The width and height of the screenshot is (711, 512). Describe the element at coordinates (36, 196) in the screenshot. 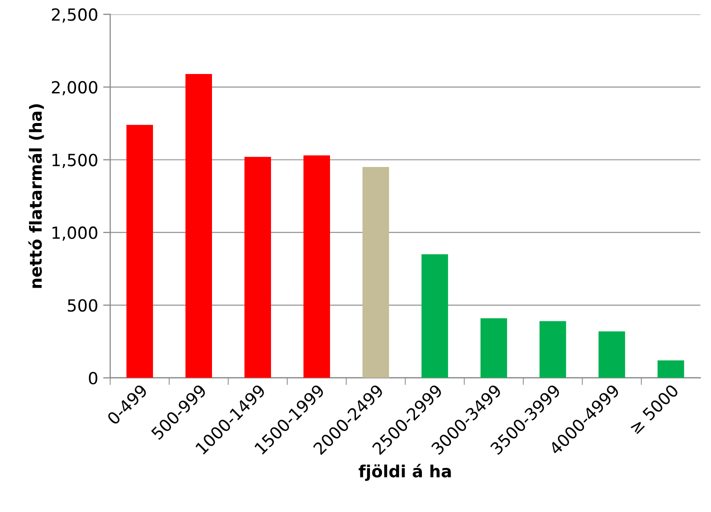

I see `y-axis-title: nettó flatarmál (ha)` at that location.